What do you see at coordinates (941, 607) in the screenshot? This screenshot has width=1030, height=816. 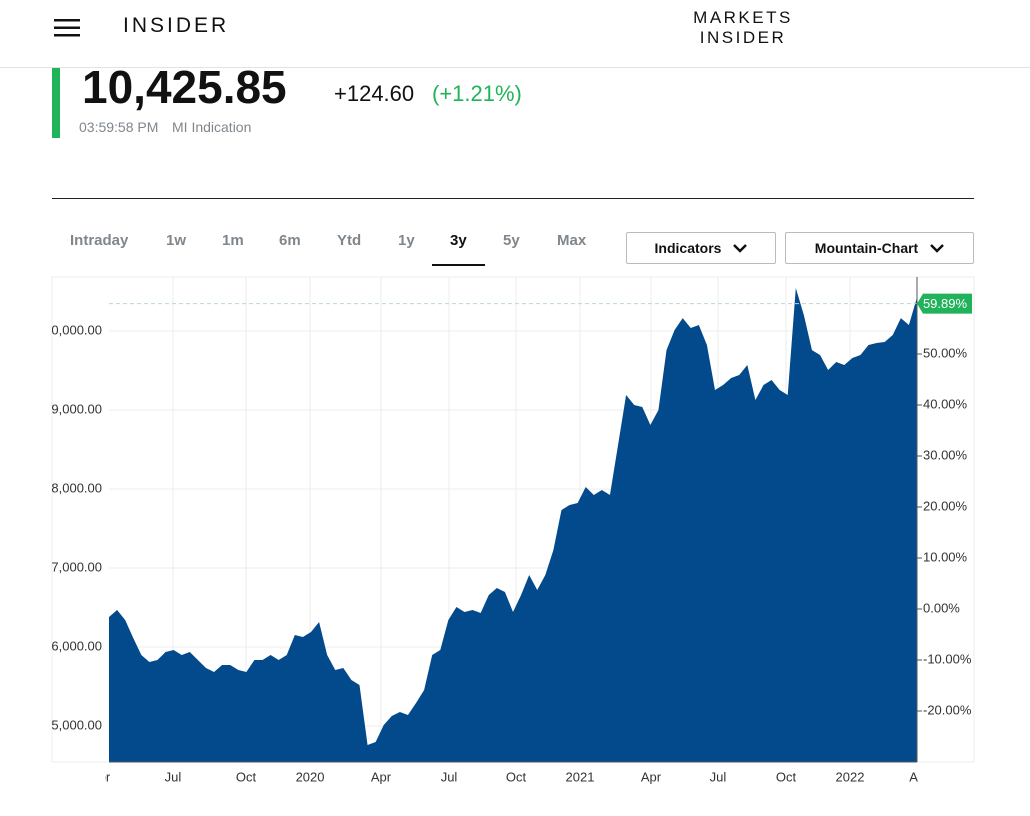 I see `y2-tick-label: 0.00%` at bounding box center [941, 607].